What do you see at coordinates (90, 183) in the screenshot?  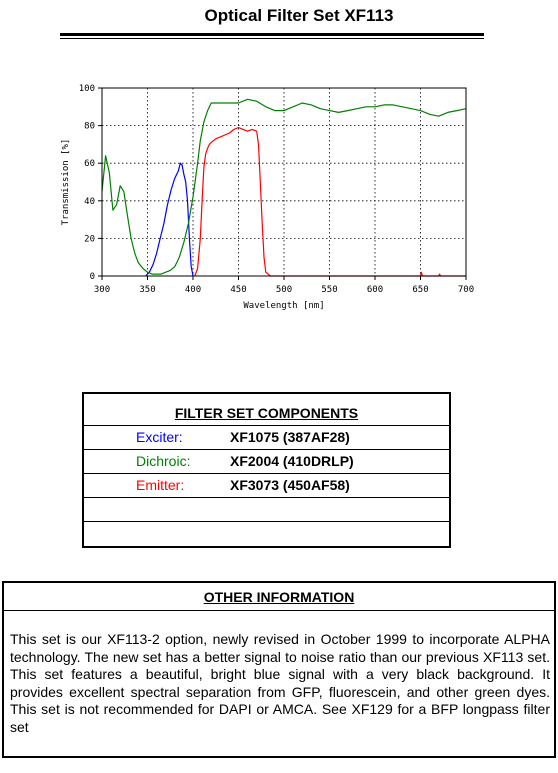 I see `y-tick-labels: 0 20 40 60 80 100` at bounding box center [90, 183].